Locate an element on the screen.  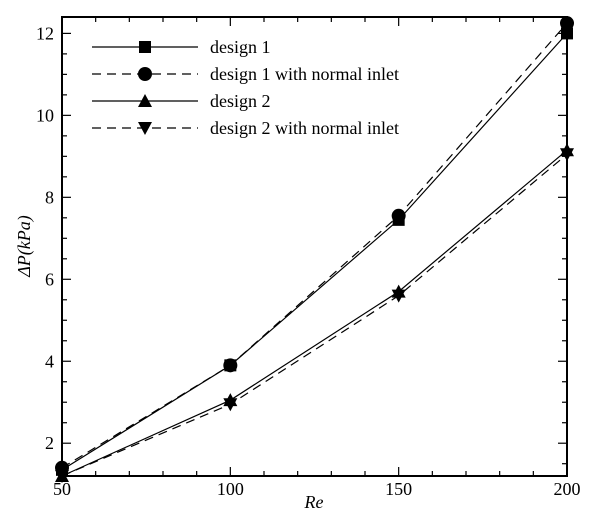
y-tick-label: 4 is located at coordinates (49, 361).